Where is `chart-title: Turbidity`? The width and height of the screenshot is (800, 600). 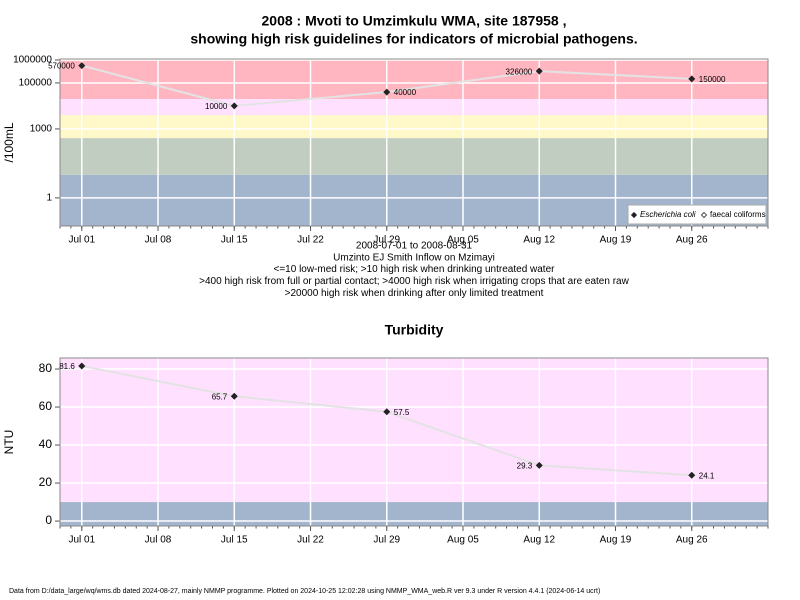
chart-title: Turbidity is located at coordinates (414, 330).